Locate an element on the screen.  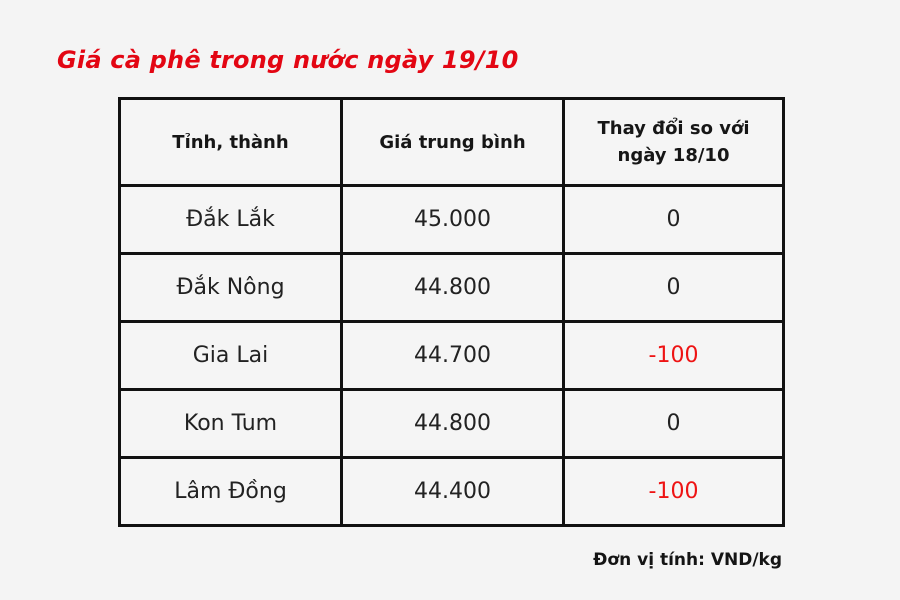
column-header-province: Tỉnh, thành is located at coordinates (230, 142).